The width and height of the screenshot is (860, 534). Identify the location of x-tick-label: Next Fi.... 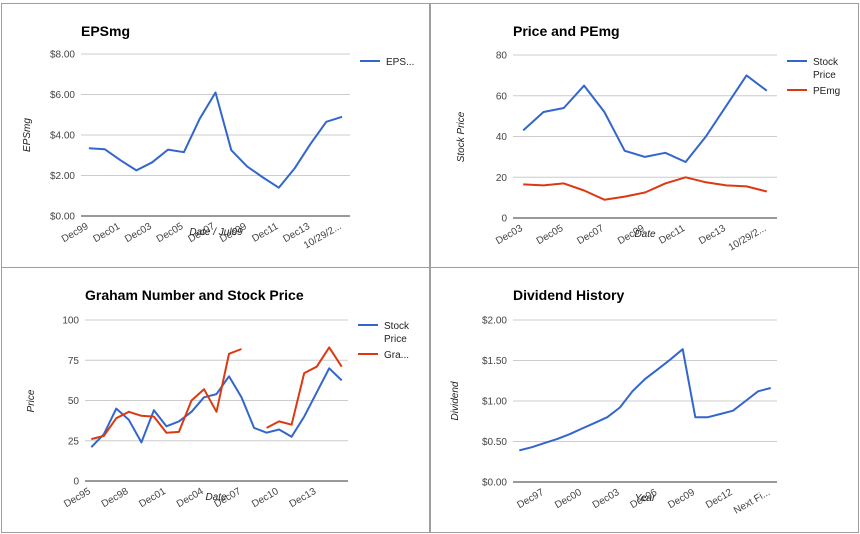
(752, 502).